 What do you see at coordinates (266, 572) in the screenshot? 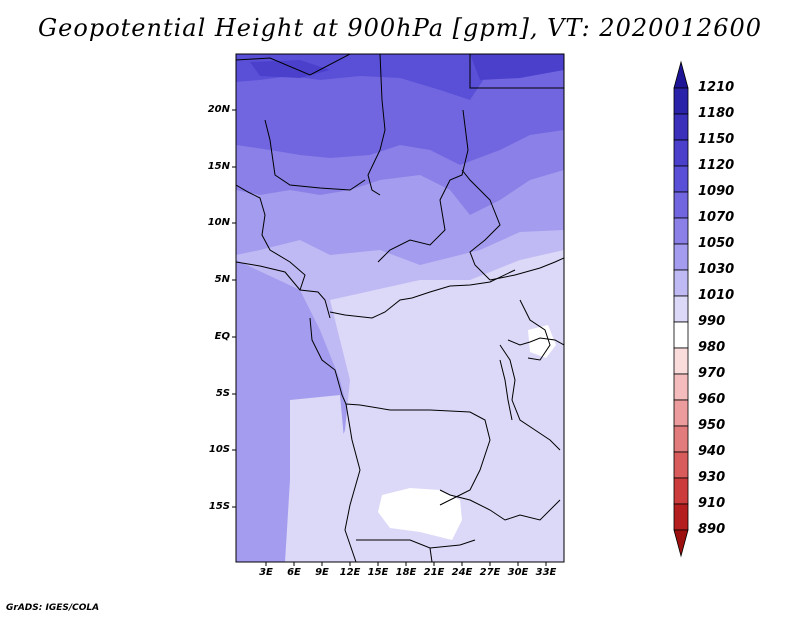
I see `lon-label: 3E` at bounding box center [266, 572].